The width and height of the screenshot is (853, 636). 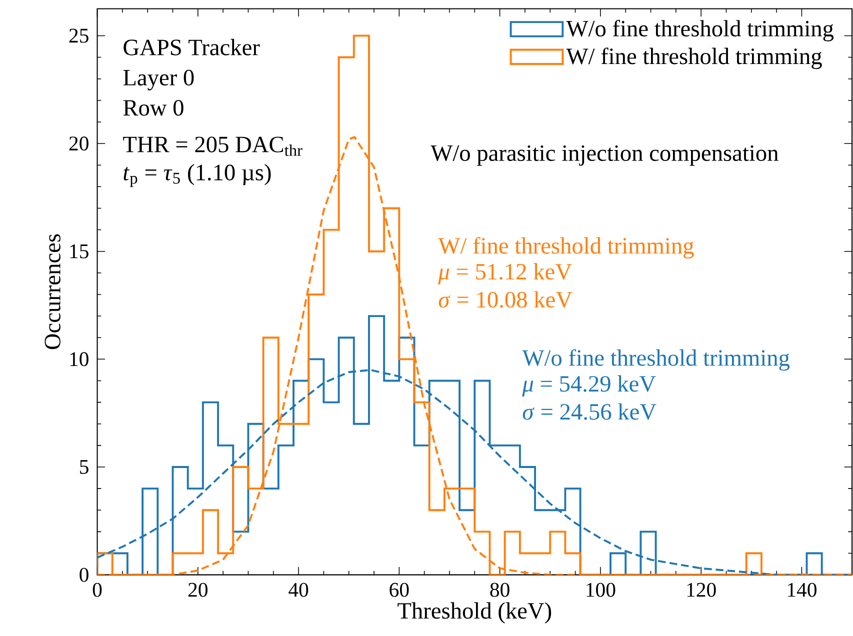 I want to click on x-tick-label: 100, so click(x=601, y=589).